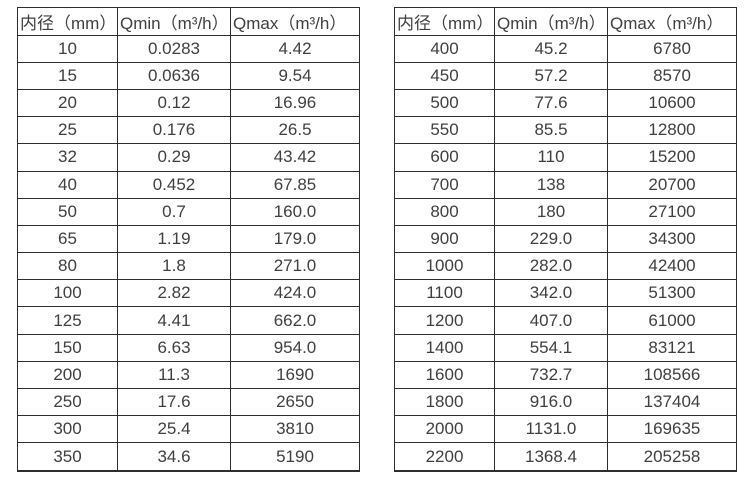  I want to click on table-cell: 80, so click(67, 266).